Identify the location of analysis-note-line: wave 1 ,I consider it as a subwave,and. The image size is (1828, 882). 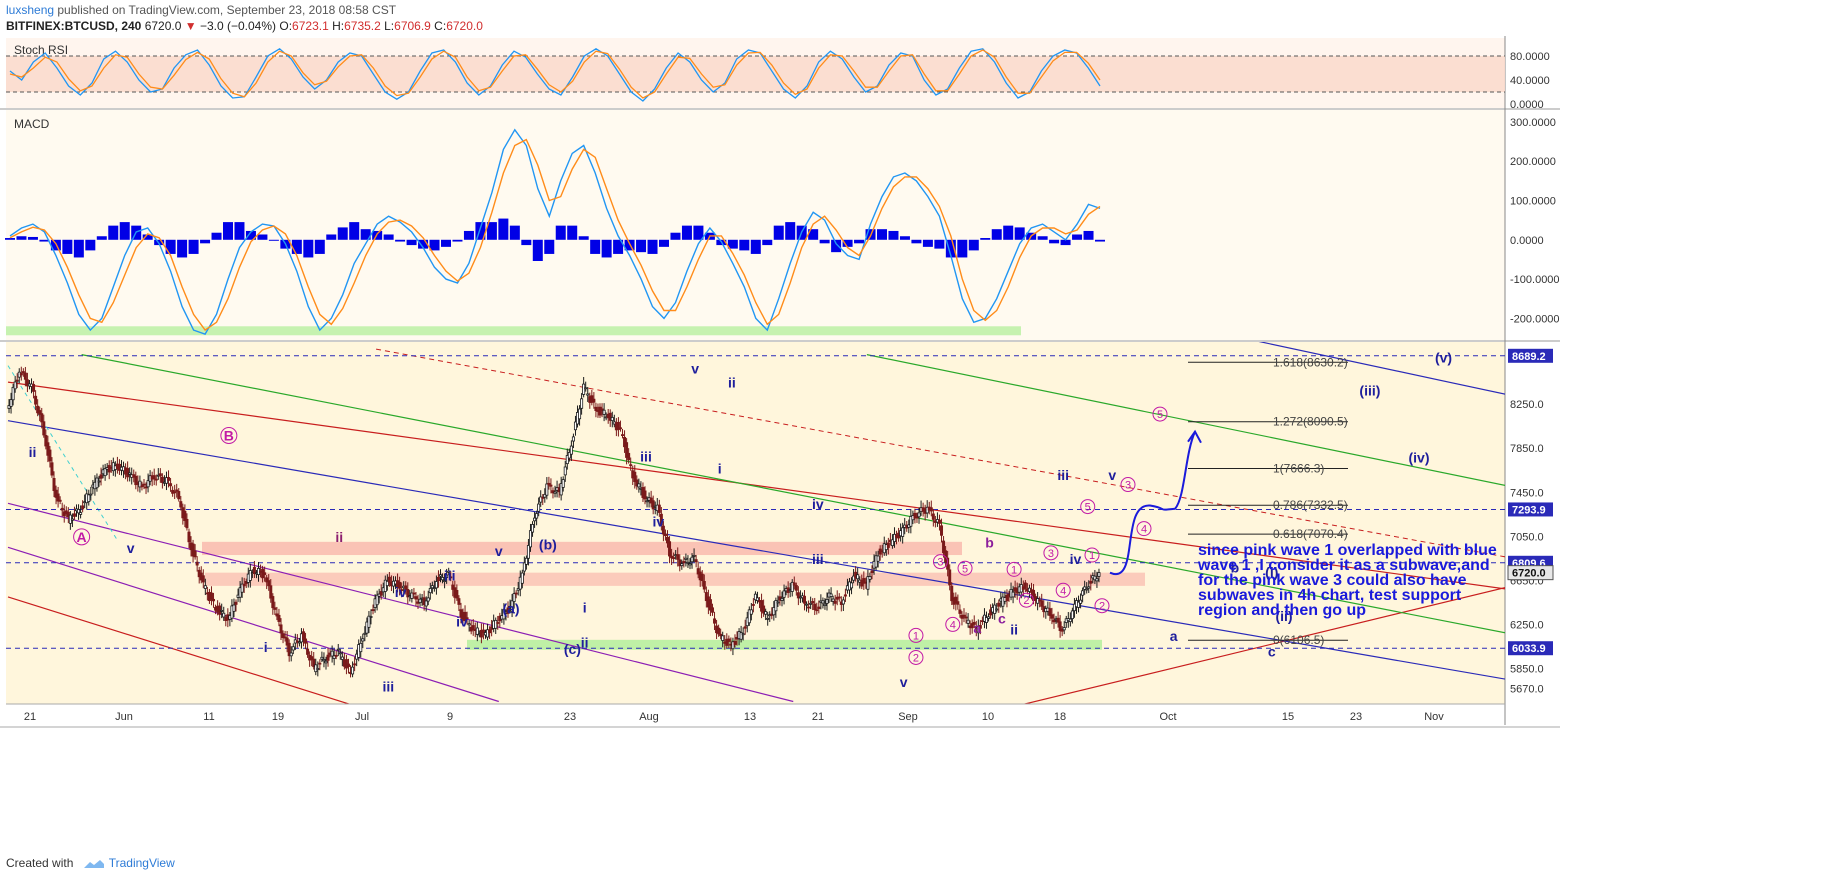
(1343, 565).